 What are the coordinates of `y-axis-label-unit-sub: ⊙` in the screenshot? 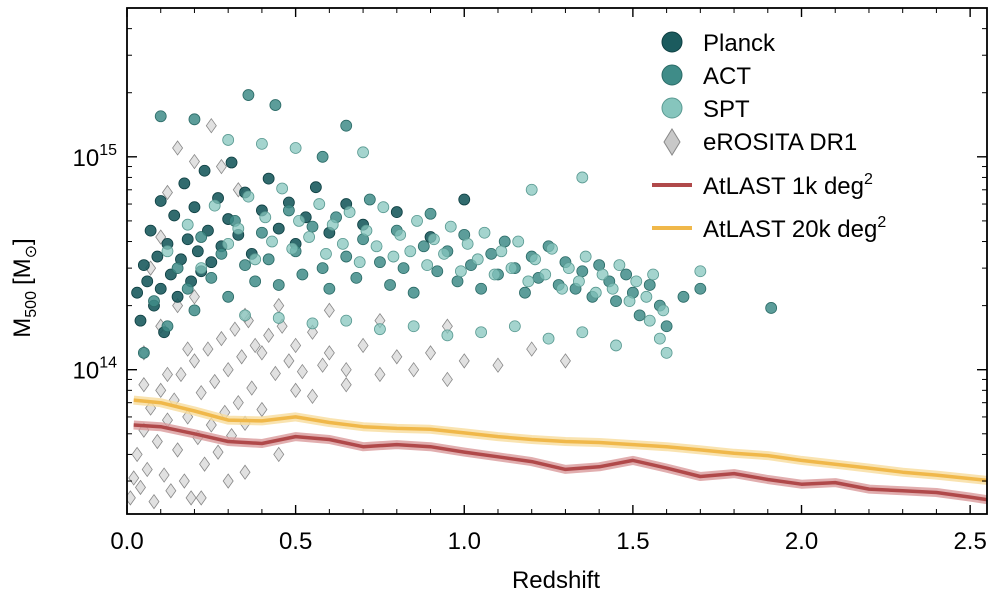 It's located at (31, 251).